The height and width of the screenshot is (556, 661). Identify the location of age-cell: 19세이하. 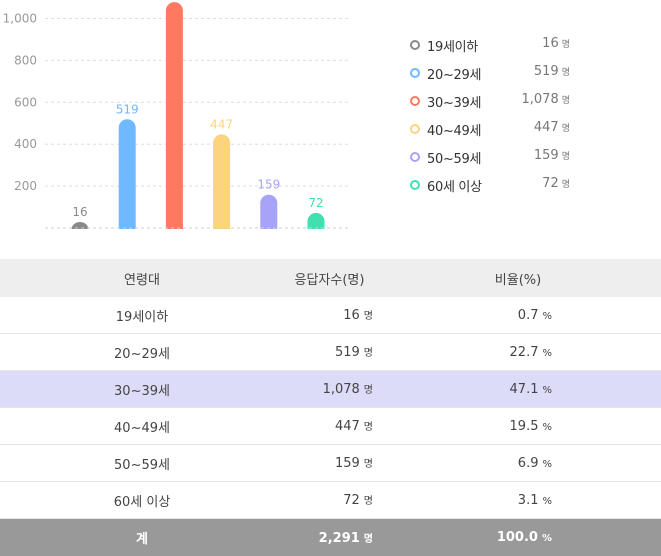
(142, 315).